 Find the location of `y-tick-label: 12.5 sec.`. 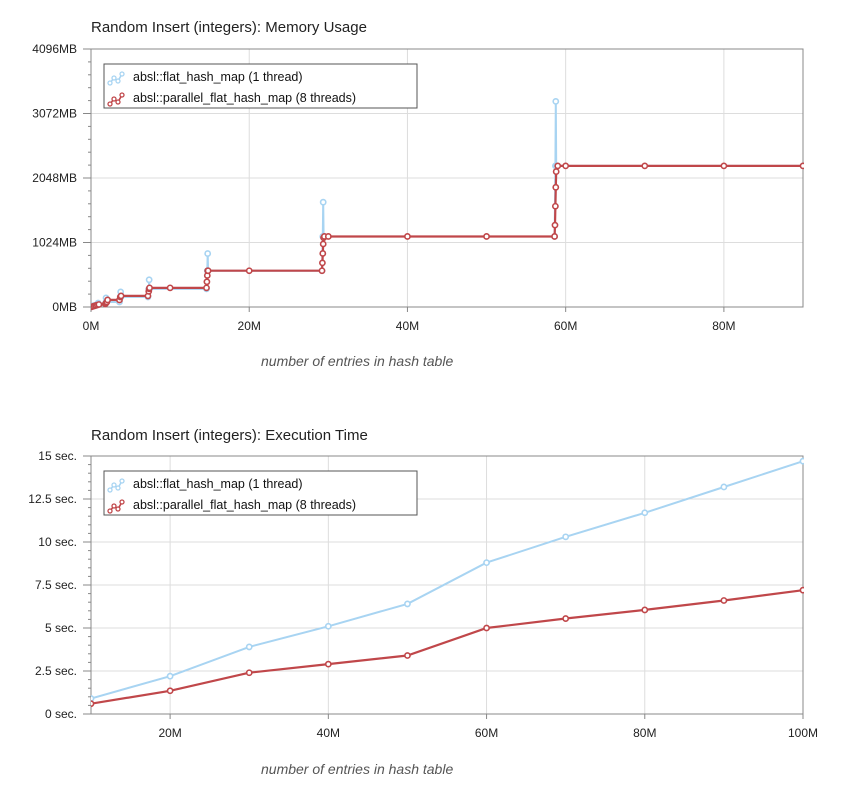

y-tick-label: 12.5 sec. is located at coordinates (52, 499).